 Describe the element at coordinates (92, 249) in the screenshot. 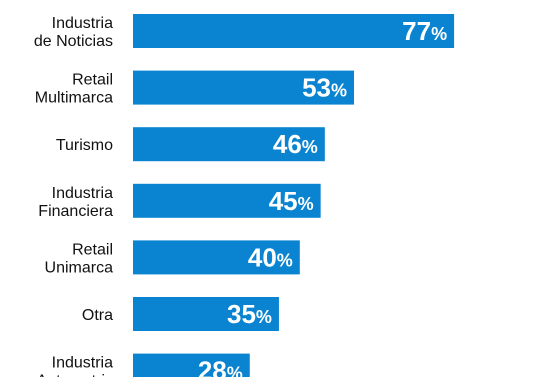

I see `category-label-4-line-0: Retail` at that location.